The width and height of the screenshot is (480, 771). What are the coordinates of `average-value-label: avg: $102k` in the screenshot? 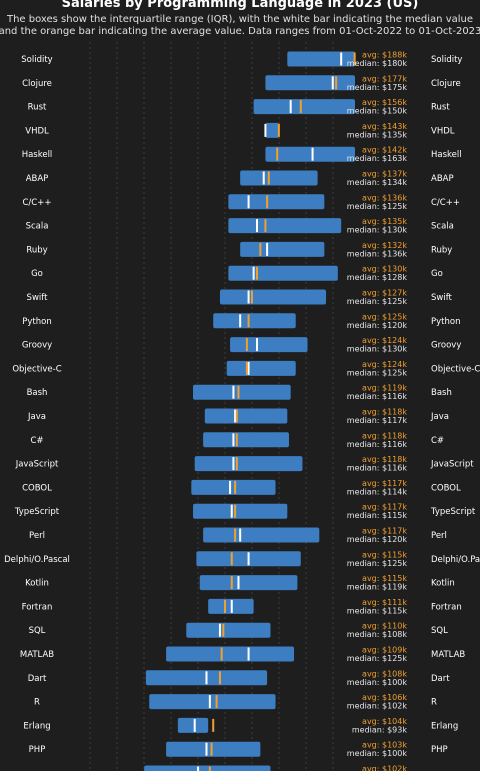 It's located at (384, 768).